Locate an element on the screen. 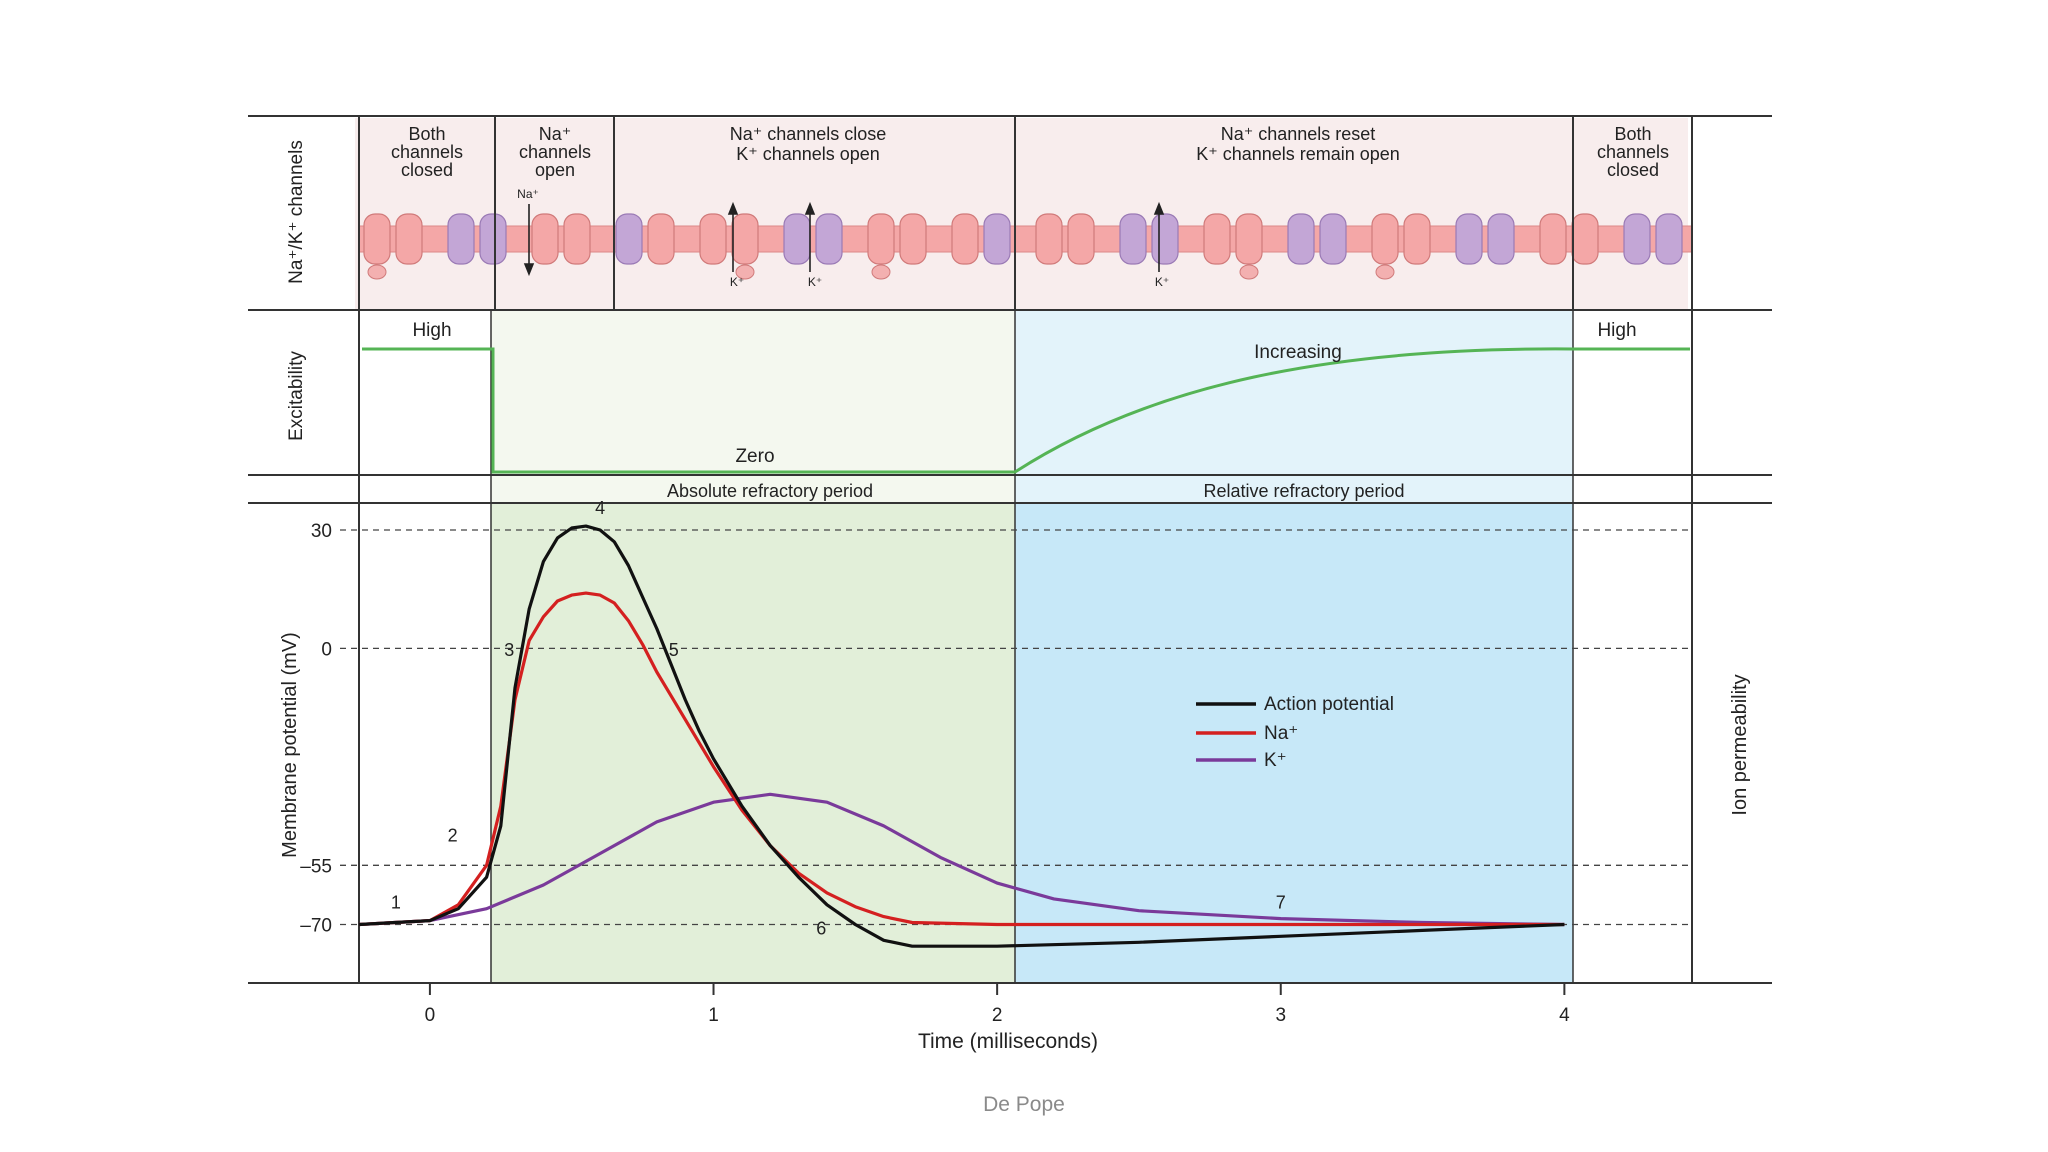 Image resolution: width=2048 pixels, height=1152 pixels. point-label: 5 is located at coordinates (674, 650).